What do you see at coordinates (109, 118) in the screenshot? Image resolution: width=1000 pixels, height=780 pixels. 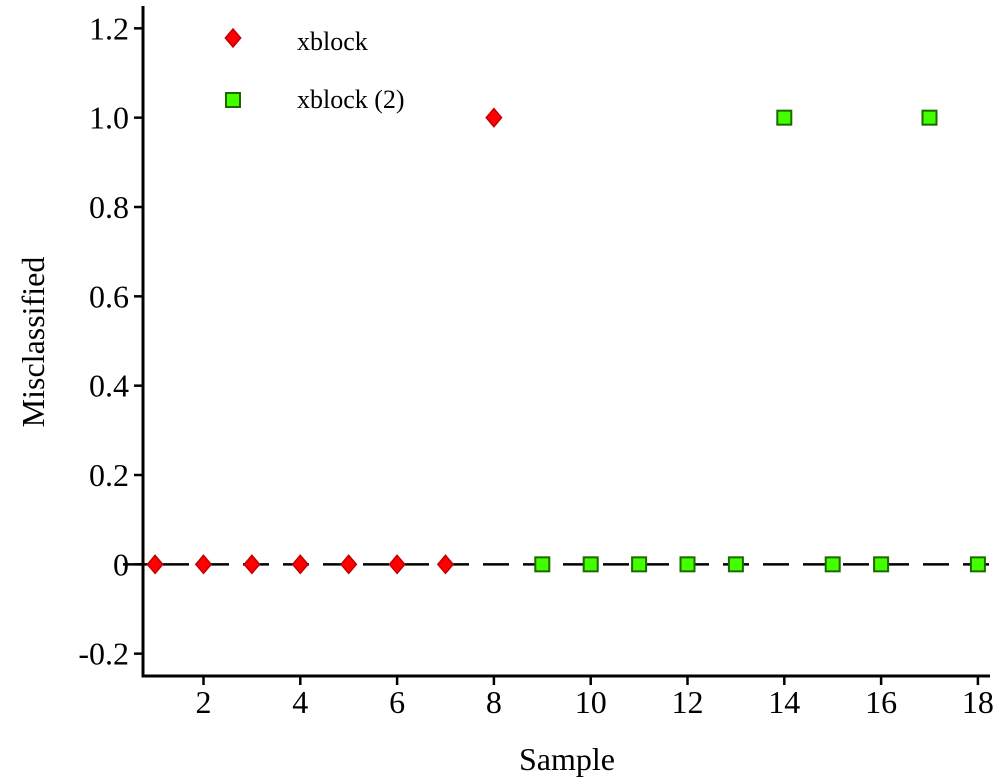 I see `y-tick-label: 1.0` at bounding box center [109, 118].